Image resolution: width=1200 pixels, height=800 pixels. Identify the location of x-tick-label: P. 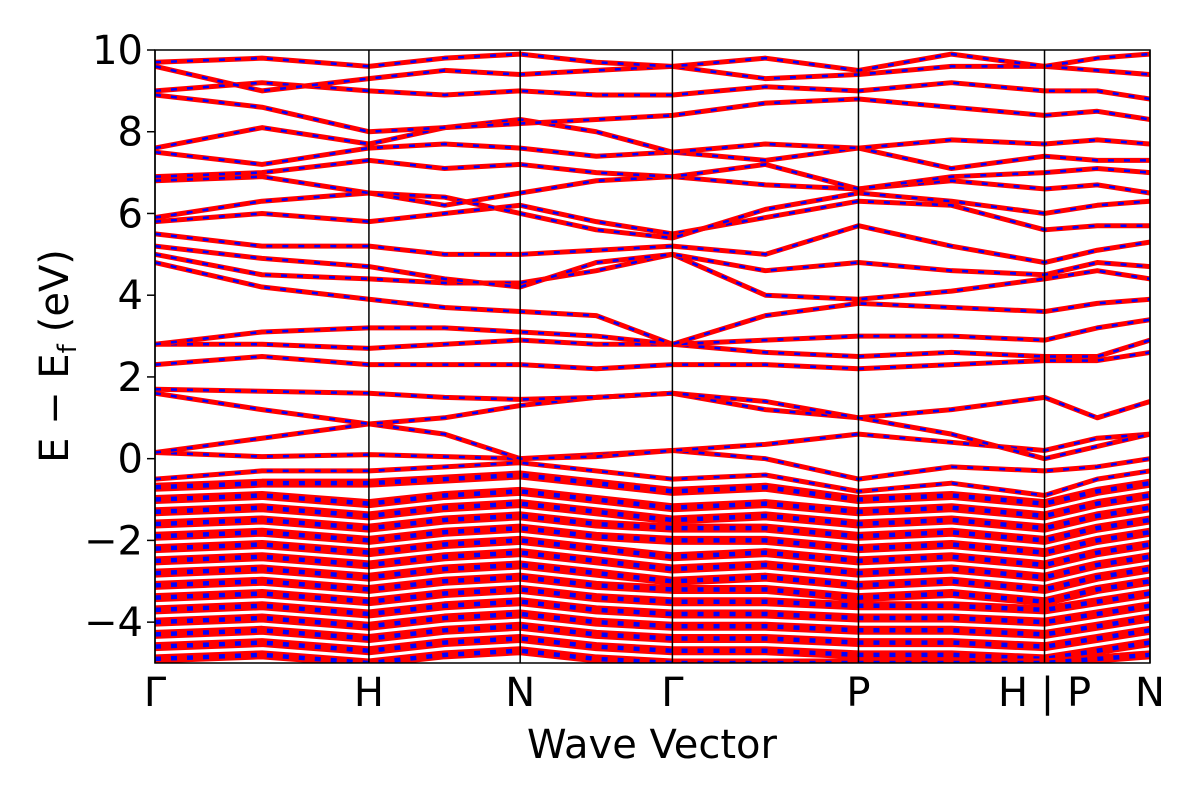
(858, 693).